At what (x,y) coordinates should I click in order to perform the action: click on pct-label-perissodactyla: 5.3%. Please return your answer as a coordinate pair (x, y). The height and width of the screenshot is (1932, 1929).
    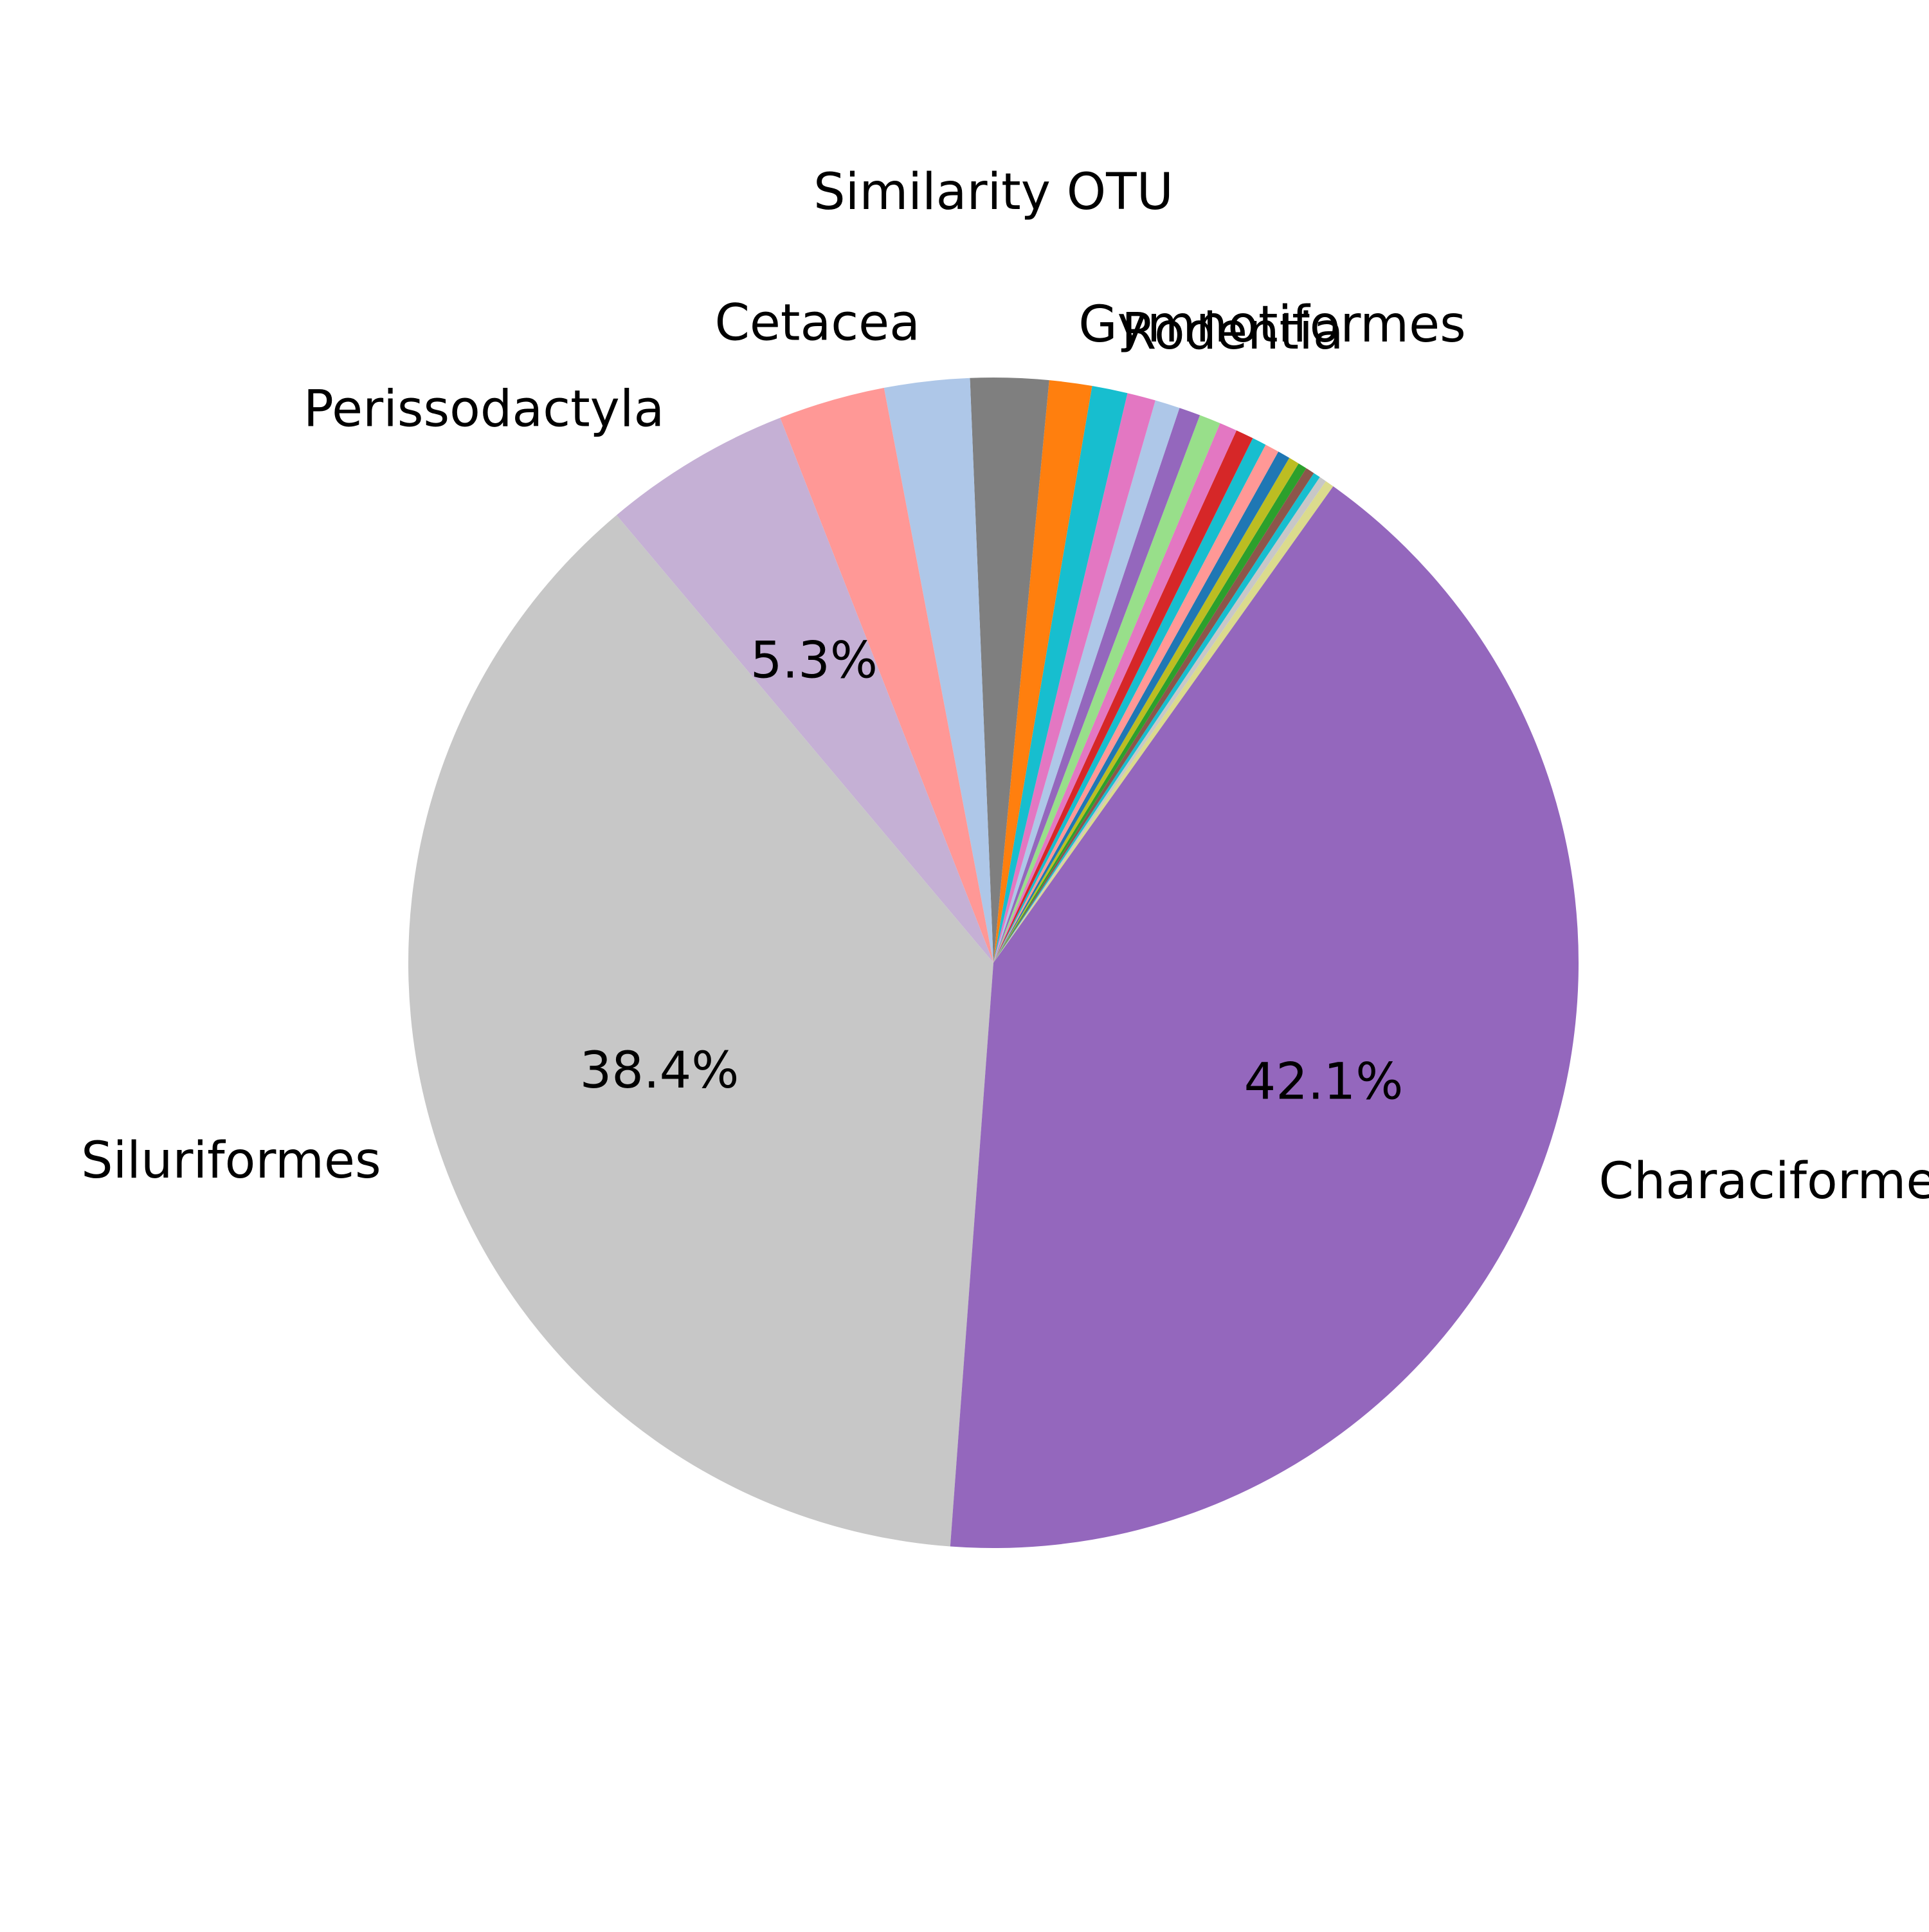
    Looking at the image, I should click on (814, 661).